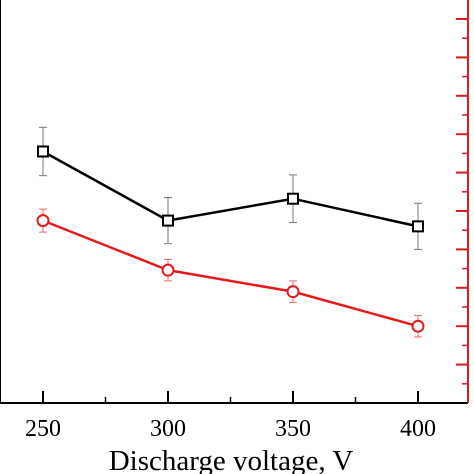 This screenshot has width=474, height=474. What do you see at coordinates (418, 429) in the screenshot?
I see `x-tick-label: 400` at bounding box center [418, 429].